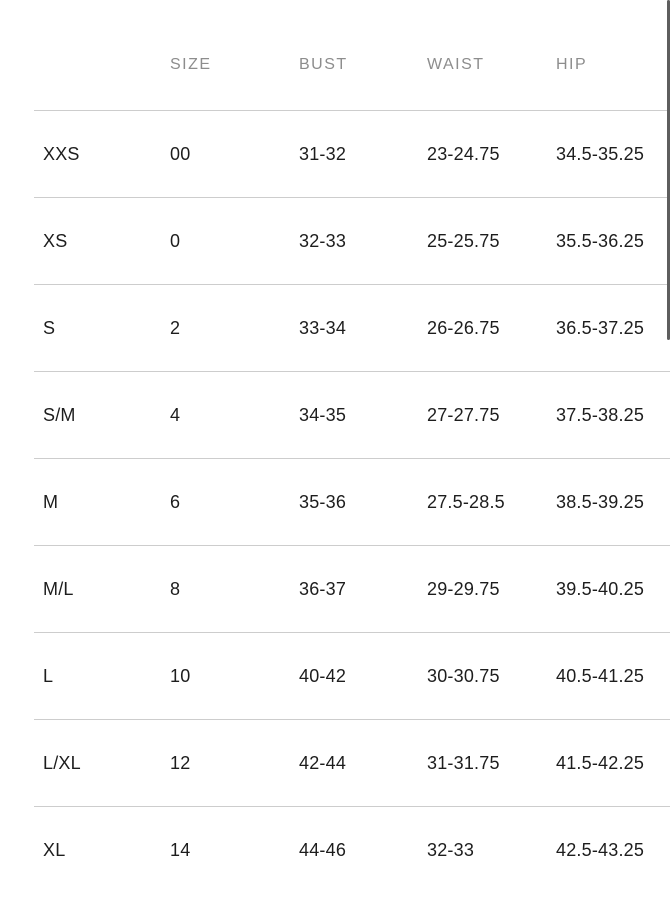 Image resolution: width=670 pixels, height=922 pixels. What do you see at coordinates (48, 675) in the screenshot?
I see `size-name-cell: L` at bounding box center [48, 675].